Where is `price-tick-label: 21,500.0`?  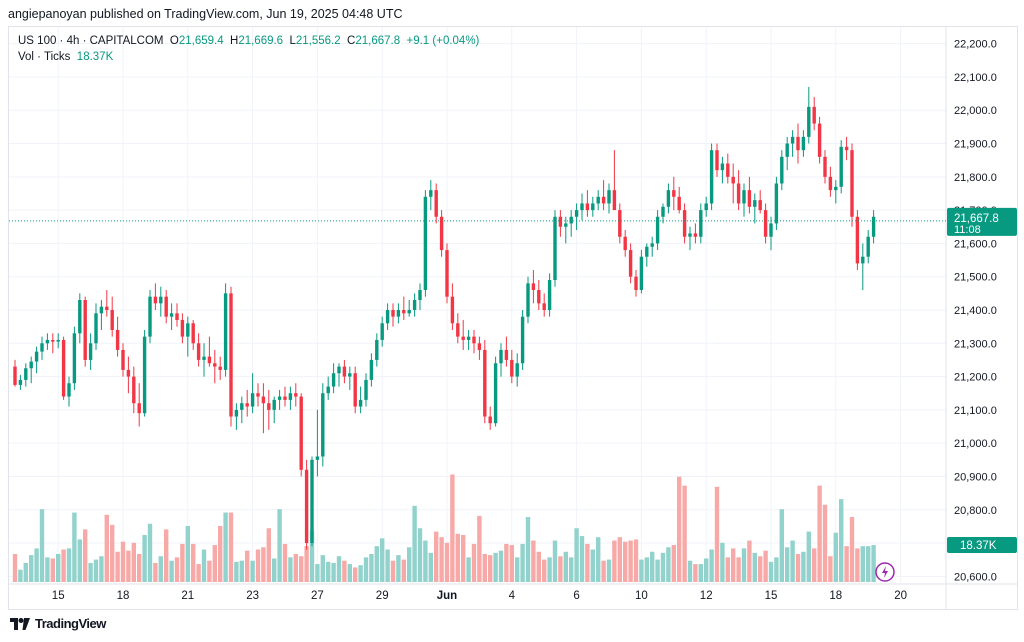 price-tick-label: 21,500.0 is located at coordinates (975, 278).